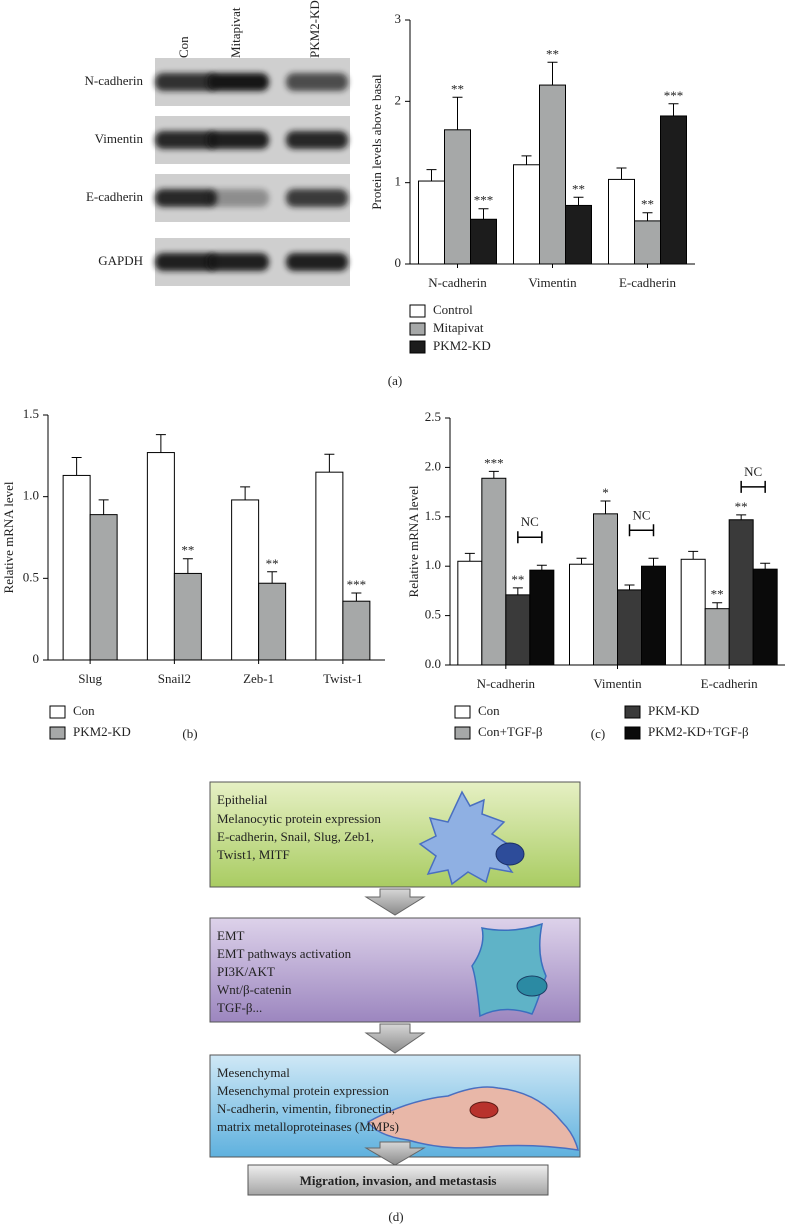 The height and width of the screenshot is (1227, 791). Describe the element at coordinates (120, 260) in the screenshot. I see `protein-label: GAPDH` at that location.